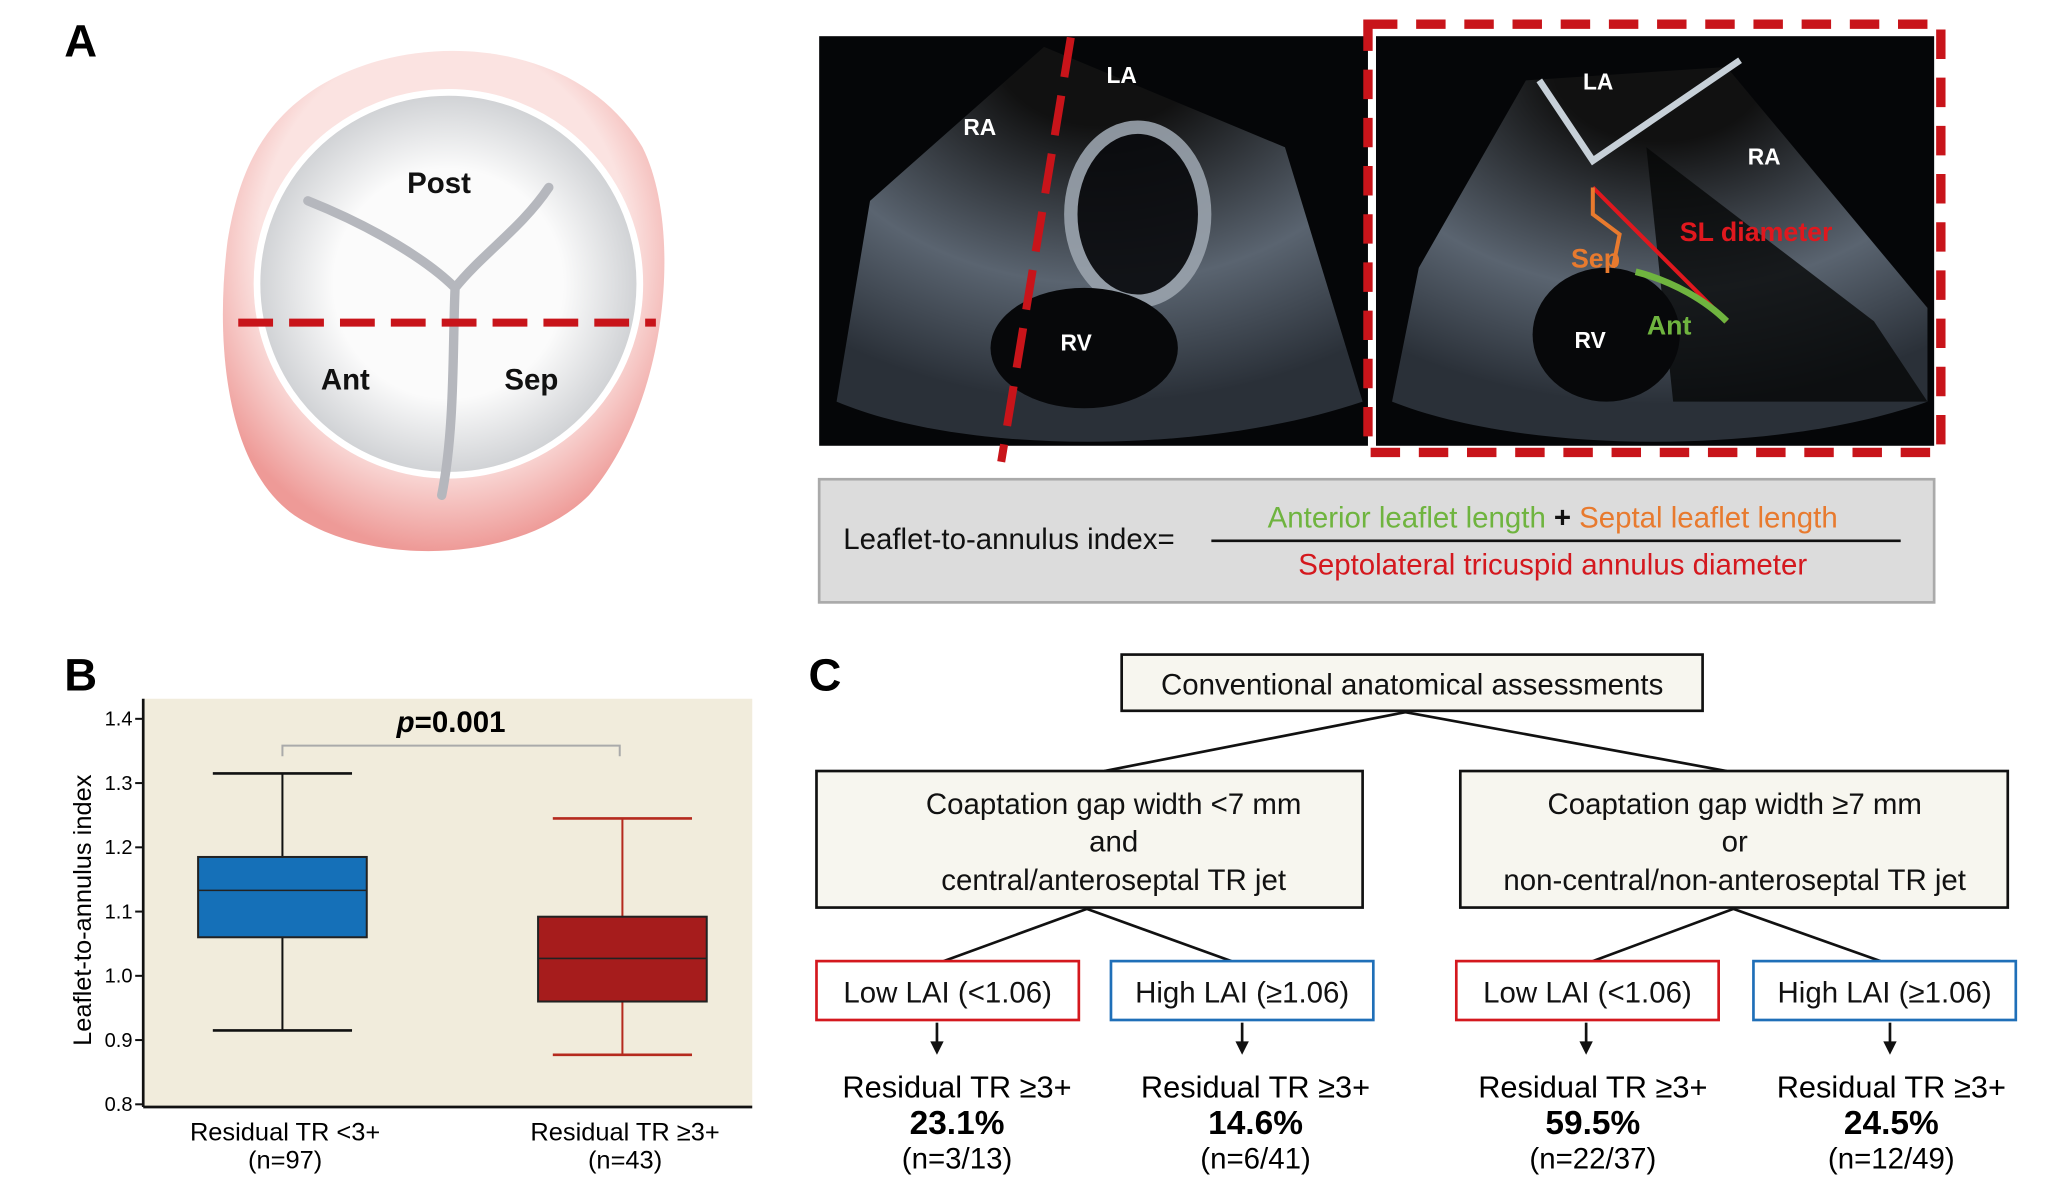  Describe the element at coordinates (1113, 880) in the screenshot. I see `flow-left-line3: central/anteroseptal TR jet` at that location.